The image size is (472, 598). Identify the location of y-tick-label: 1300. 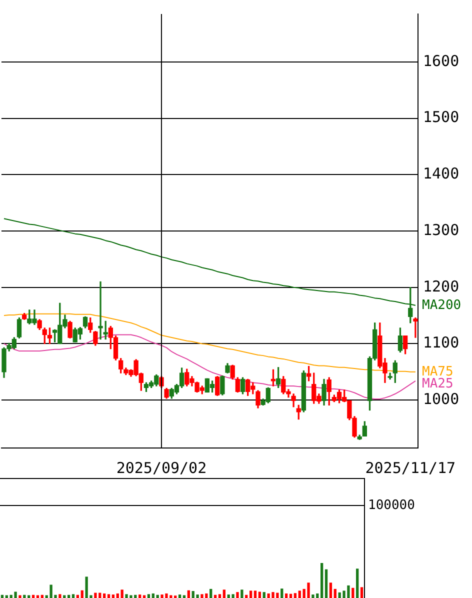
(441, 229).